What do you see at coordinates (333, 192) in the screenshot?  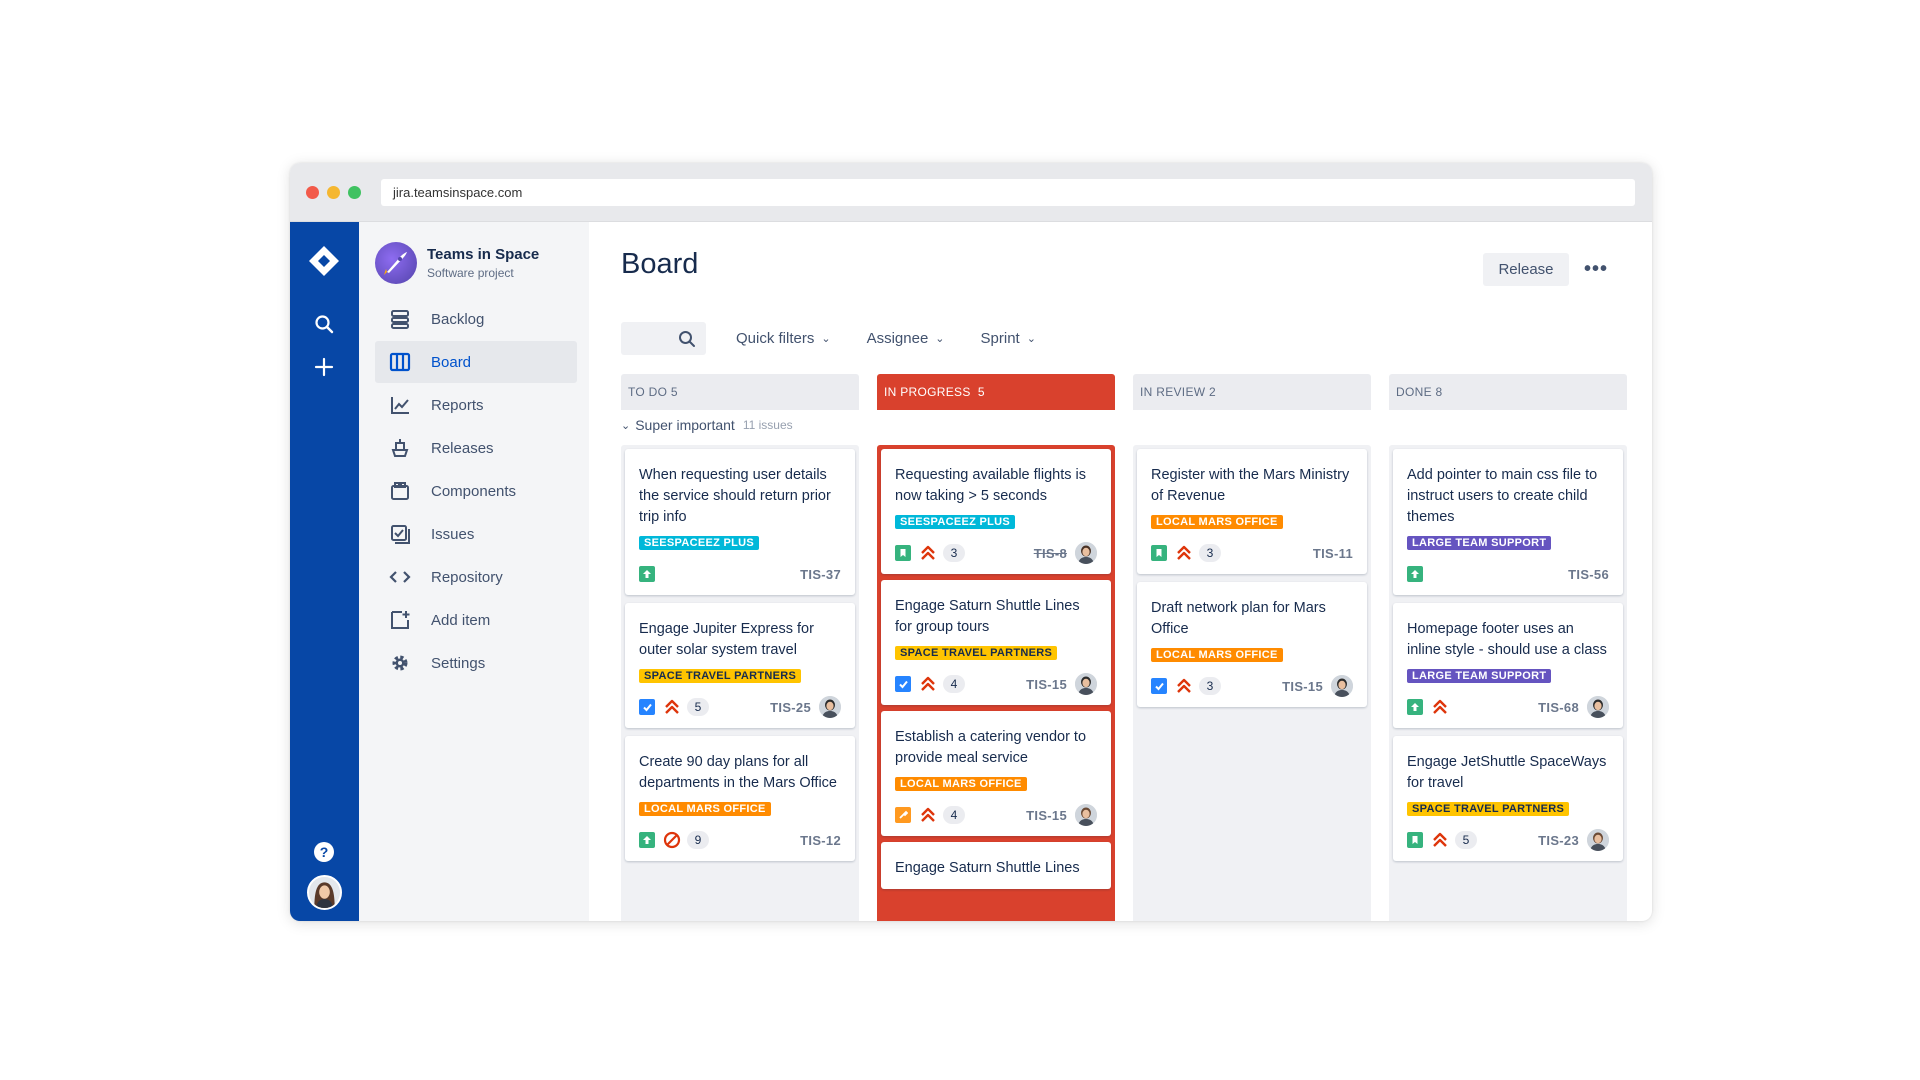 I see `minimize-window-button` at bounding box center [333, 192].